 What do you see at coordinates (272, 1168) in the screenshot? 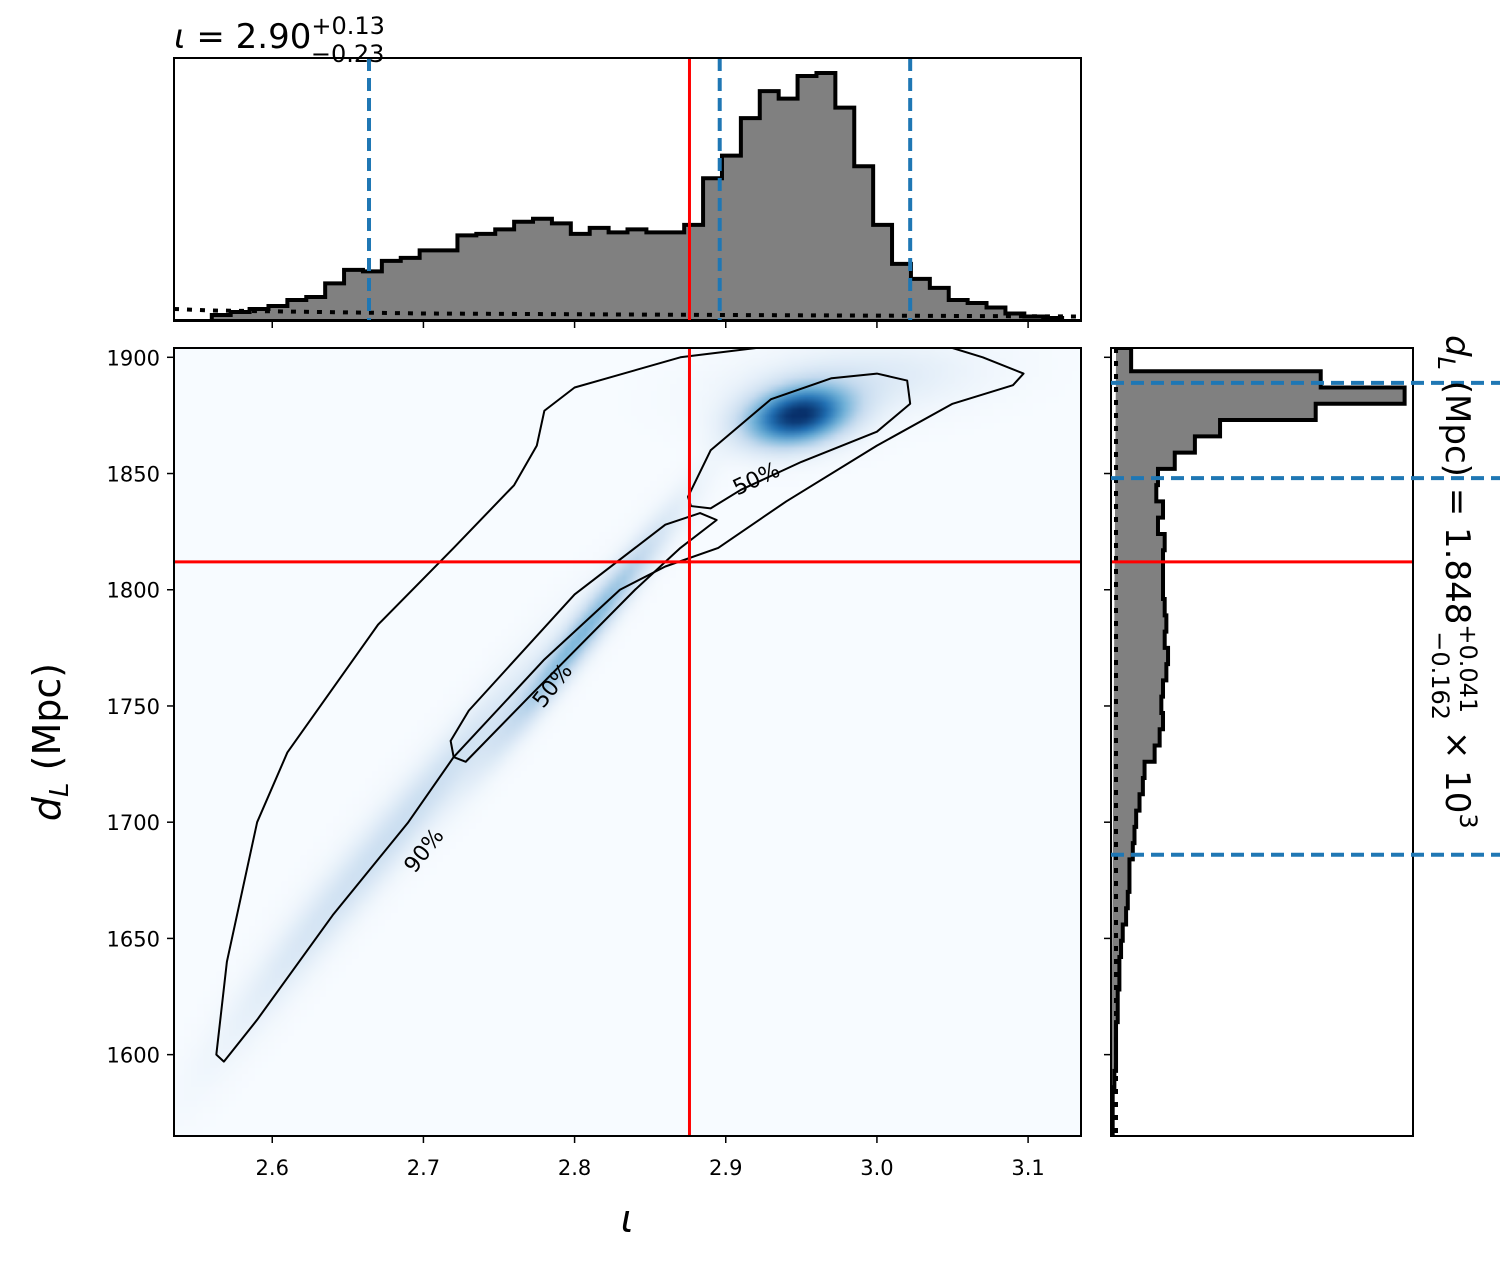
I see `x-tick-label: 2.6` at bounding box center [272, 1168].